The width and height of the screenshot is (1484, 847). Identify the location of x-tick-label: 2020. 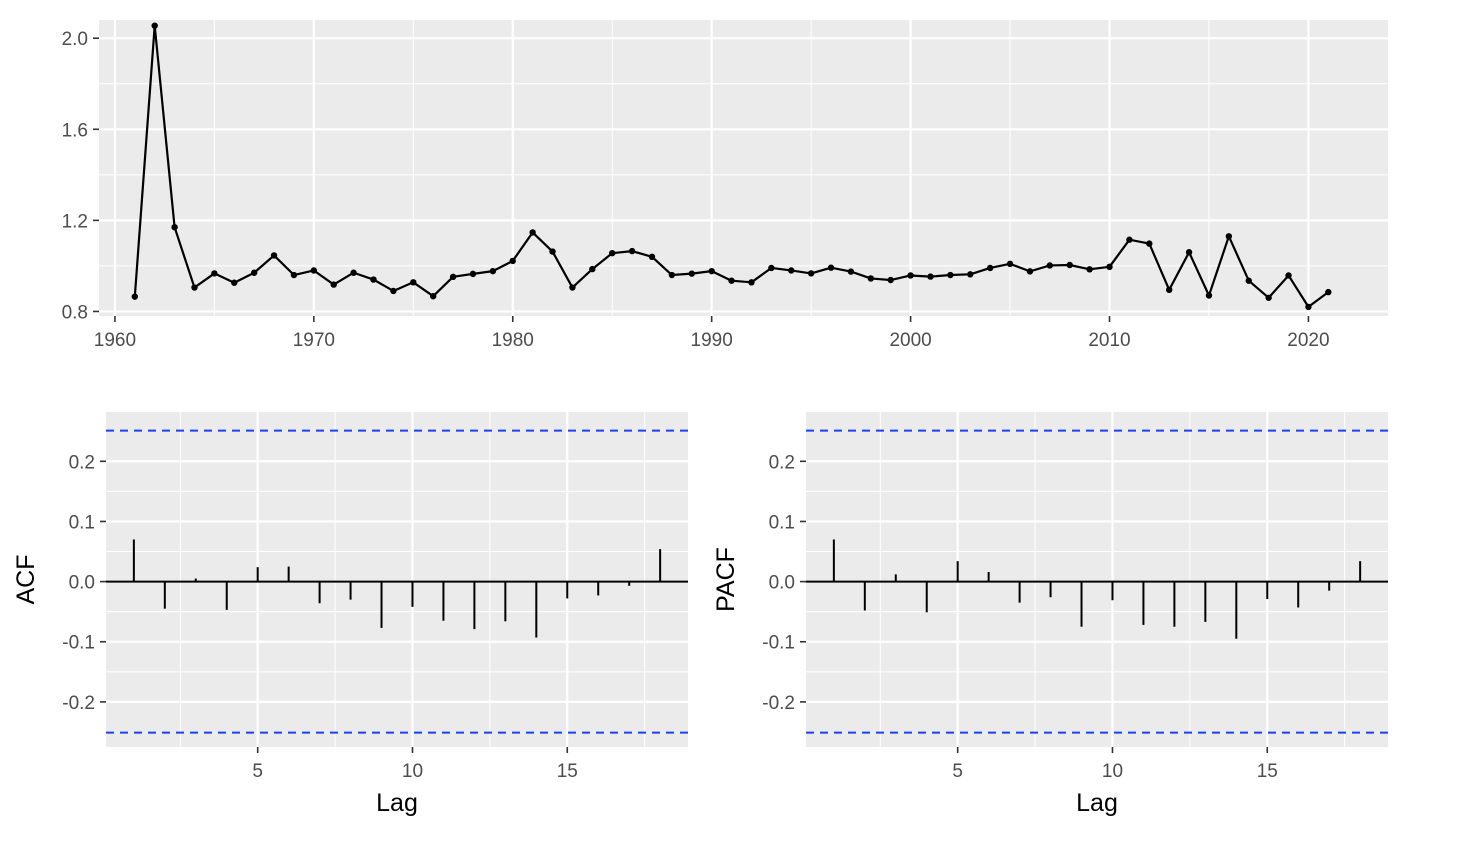
(1308, 340).